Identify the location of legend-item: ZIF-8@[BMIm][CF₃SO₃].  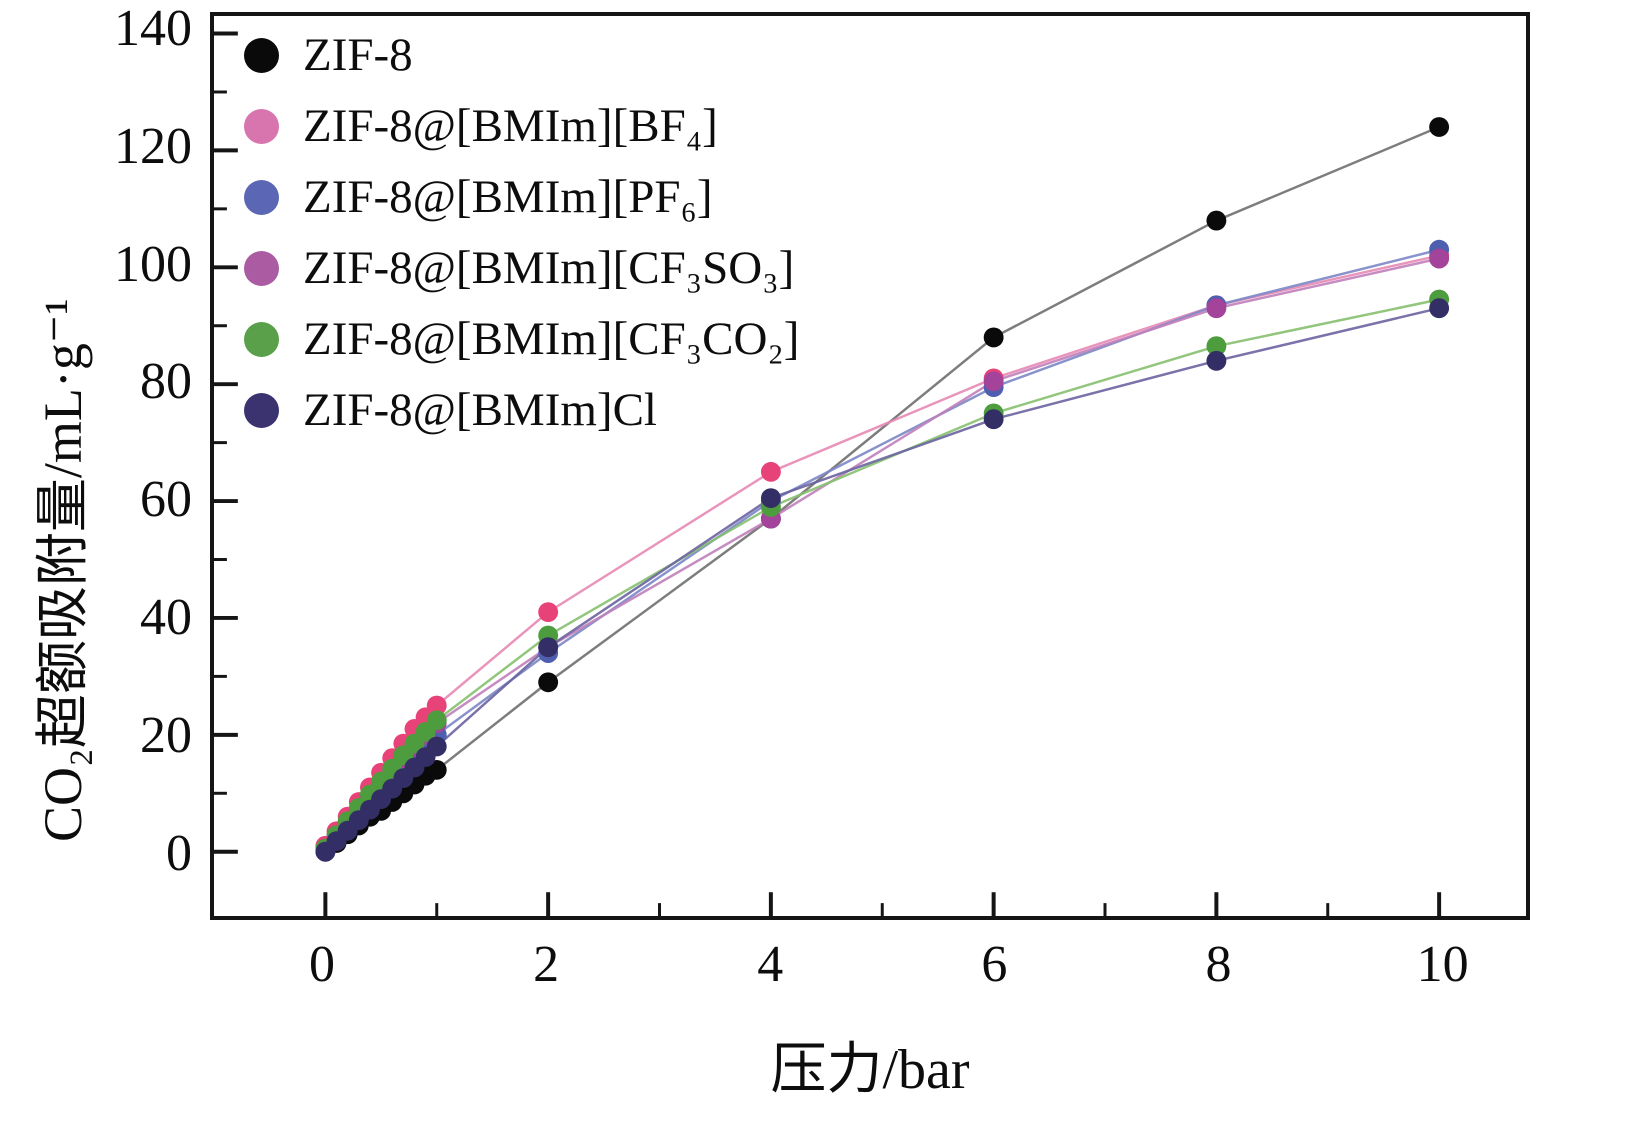
(521, 268).